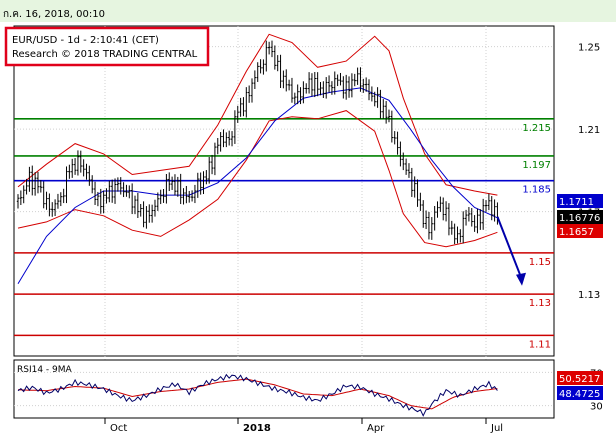 This screenshot has height=448, width=616. I want to click on price-tags: 1.1711 1.16776 1.1657, so click(580, 216).